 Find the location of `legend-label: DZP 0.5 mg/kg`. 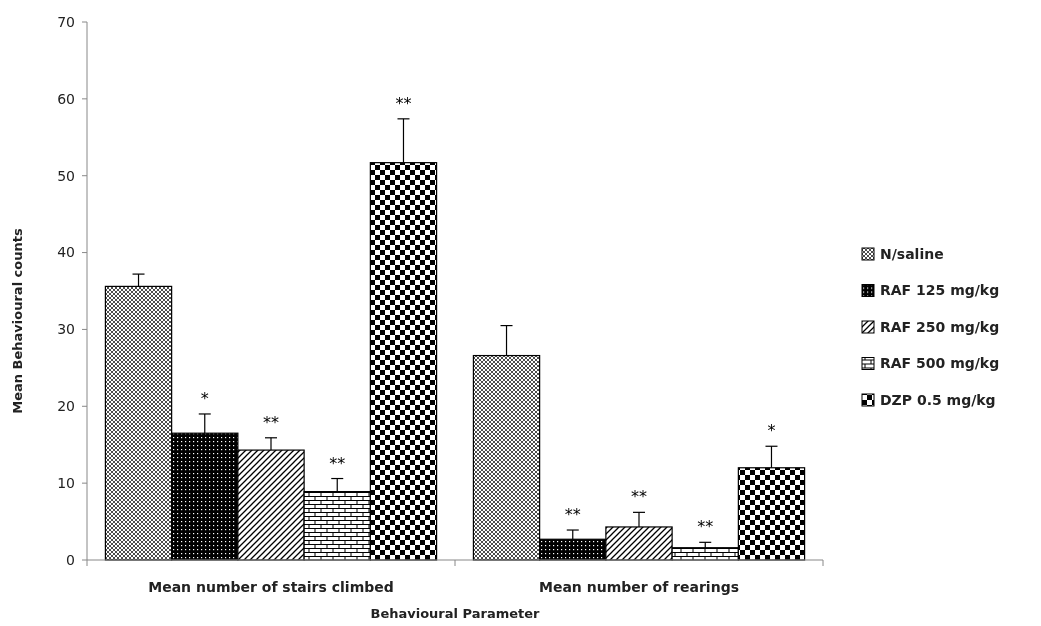

legend-label: DZP 0.5 mg/kg is located at coordinates (938, 399).